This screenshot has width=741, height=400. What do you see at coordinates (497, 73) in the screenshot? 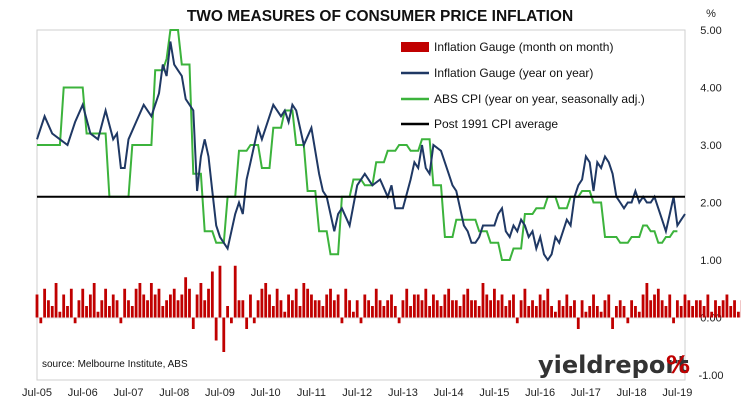
I see `legend-item-gauge: Inflation Gauge (year on year)` at bounding box center [497, 73].